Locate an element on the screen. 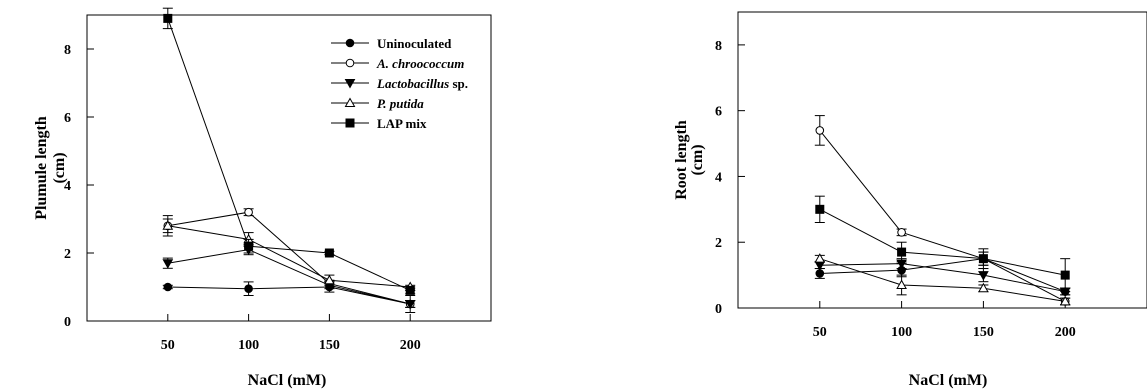  legend-label-part: sp. is located at coordinates (458, 83).